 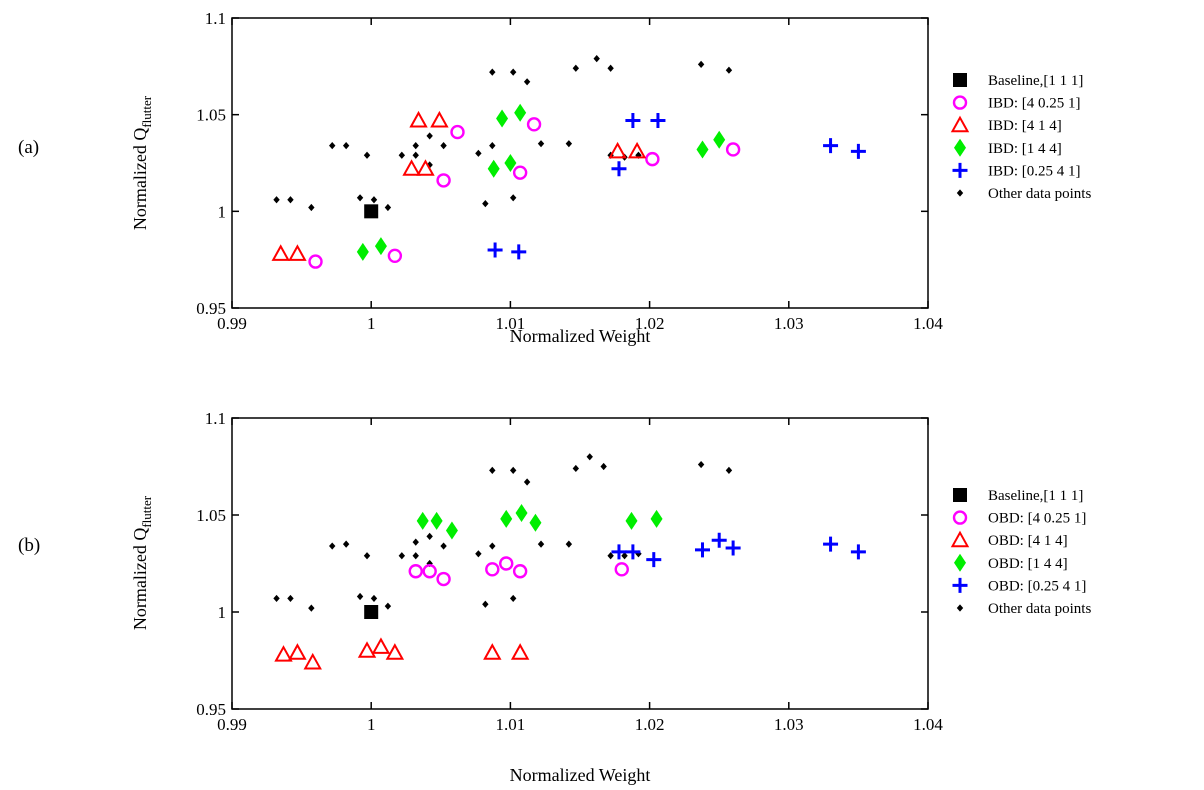 What do you see at coordinates (580, 775) in the screenshot?
I see `panel-b-x-axis-label: Normalized Weight` at bounding box center [580, 775].